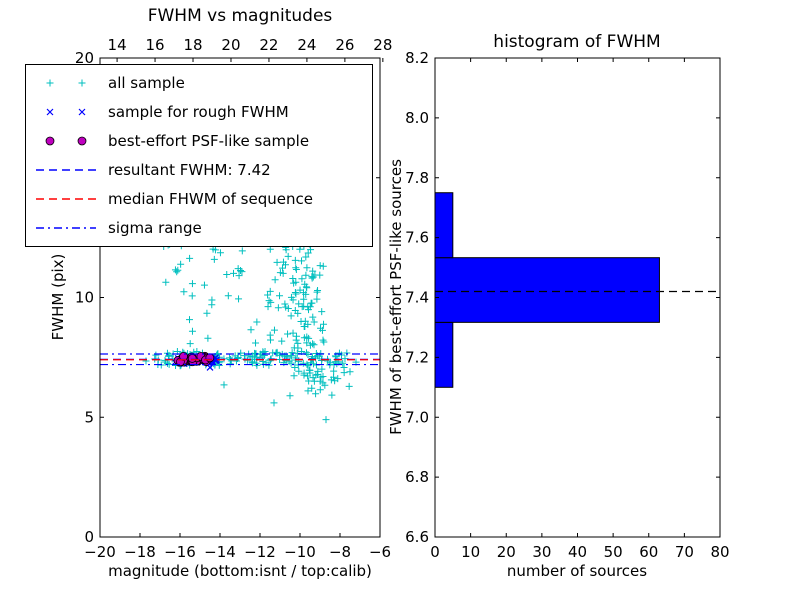  I want to click on tick-label: 7.8, so click(417, 178).